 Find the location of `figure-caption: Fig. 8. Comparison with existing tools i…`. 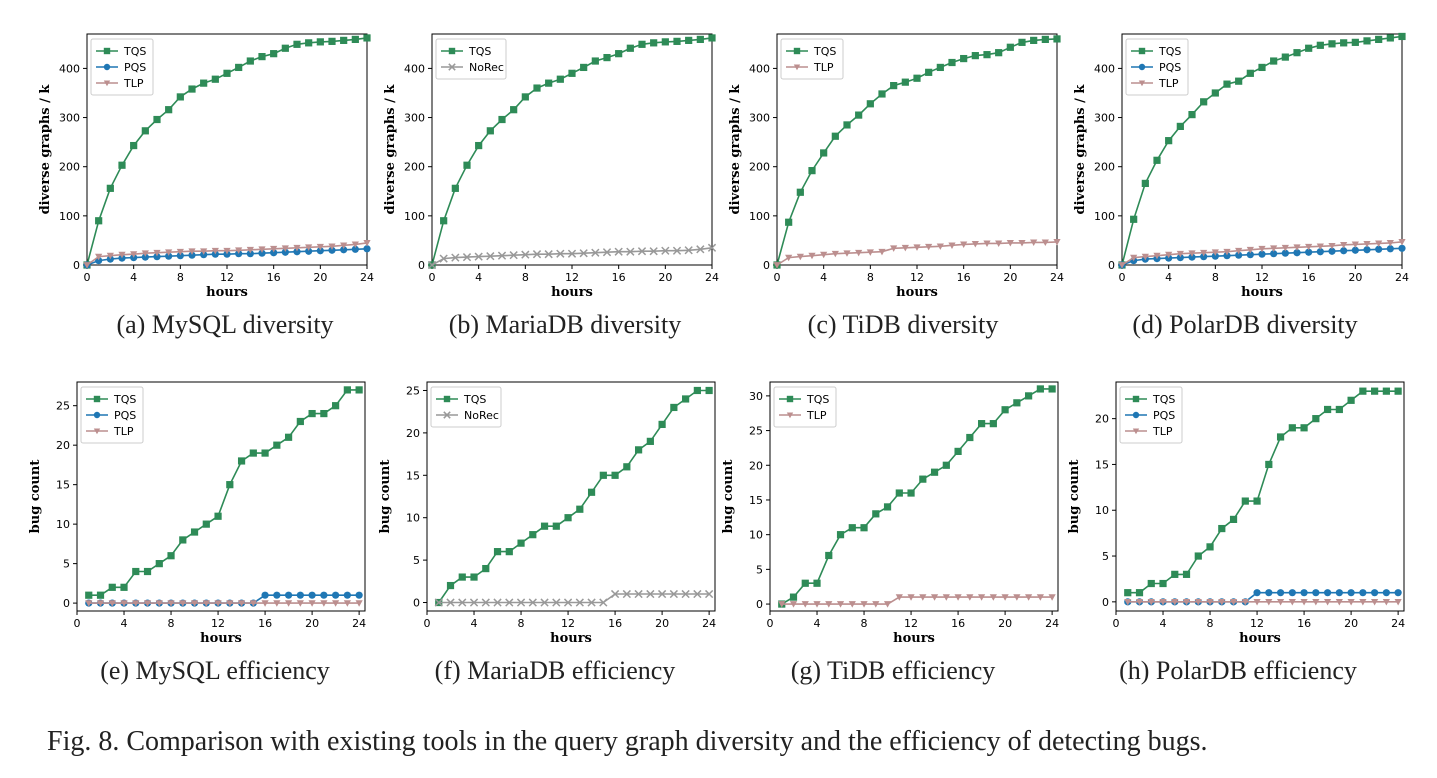

figure-caption: Fig. 8. Comparison with existing tools i… is located at coordinates (627, 741).